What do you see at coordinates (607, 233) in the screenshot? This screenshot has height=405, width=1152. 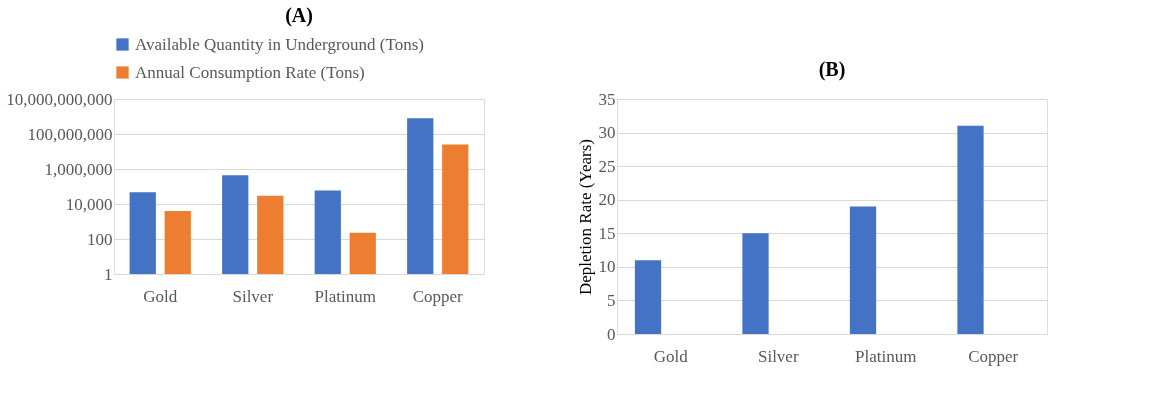 I see `y-tick-label: 15` at bounding box center [607, 233].